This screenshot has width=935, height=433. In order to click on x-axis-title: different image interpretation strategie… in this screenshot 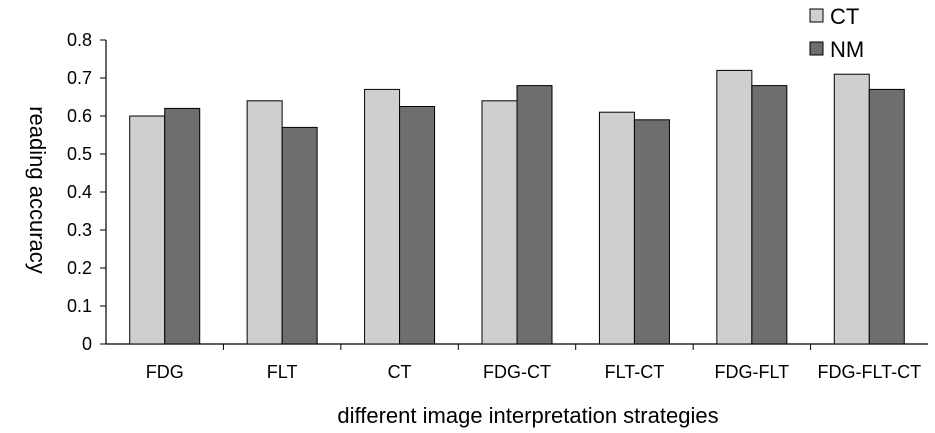, I will do `click(527, 415)`.